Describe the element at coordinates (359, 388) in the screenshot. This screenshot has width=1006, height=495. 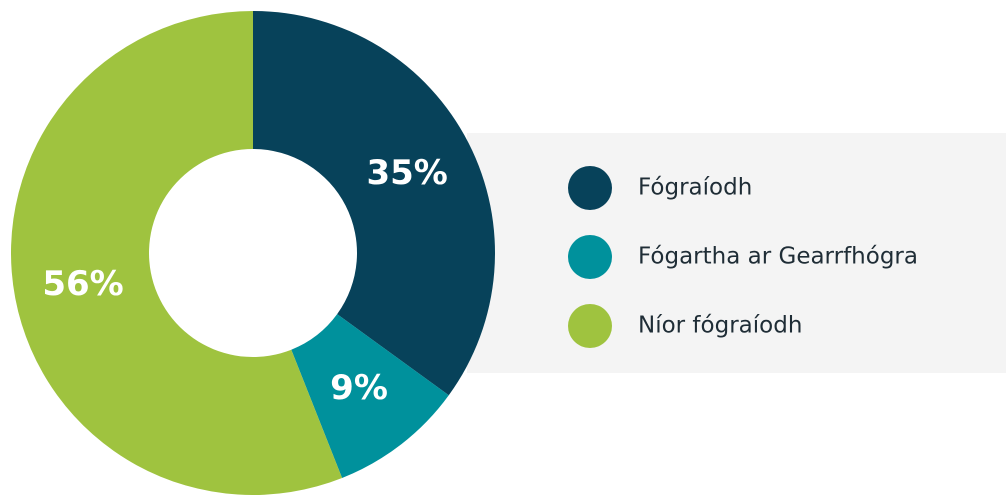
I see `slice-label: 9%` at that location.